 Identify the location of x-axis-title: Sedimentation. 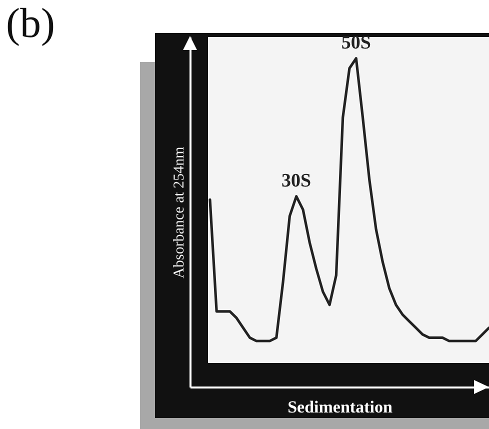
(340, 407).